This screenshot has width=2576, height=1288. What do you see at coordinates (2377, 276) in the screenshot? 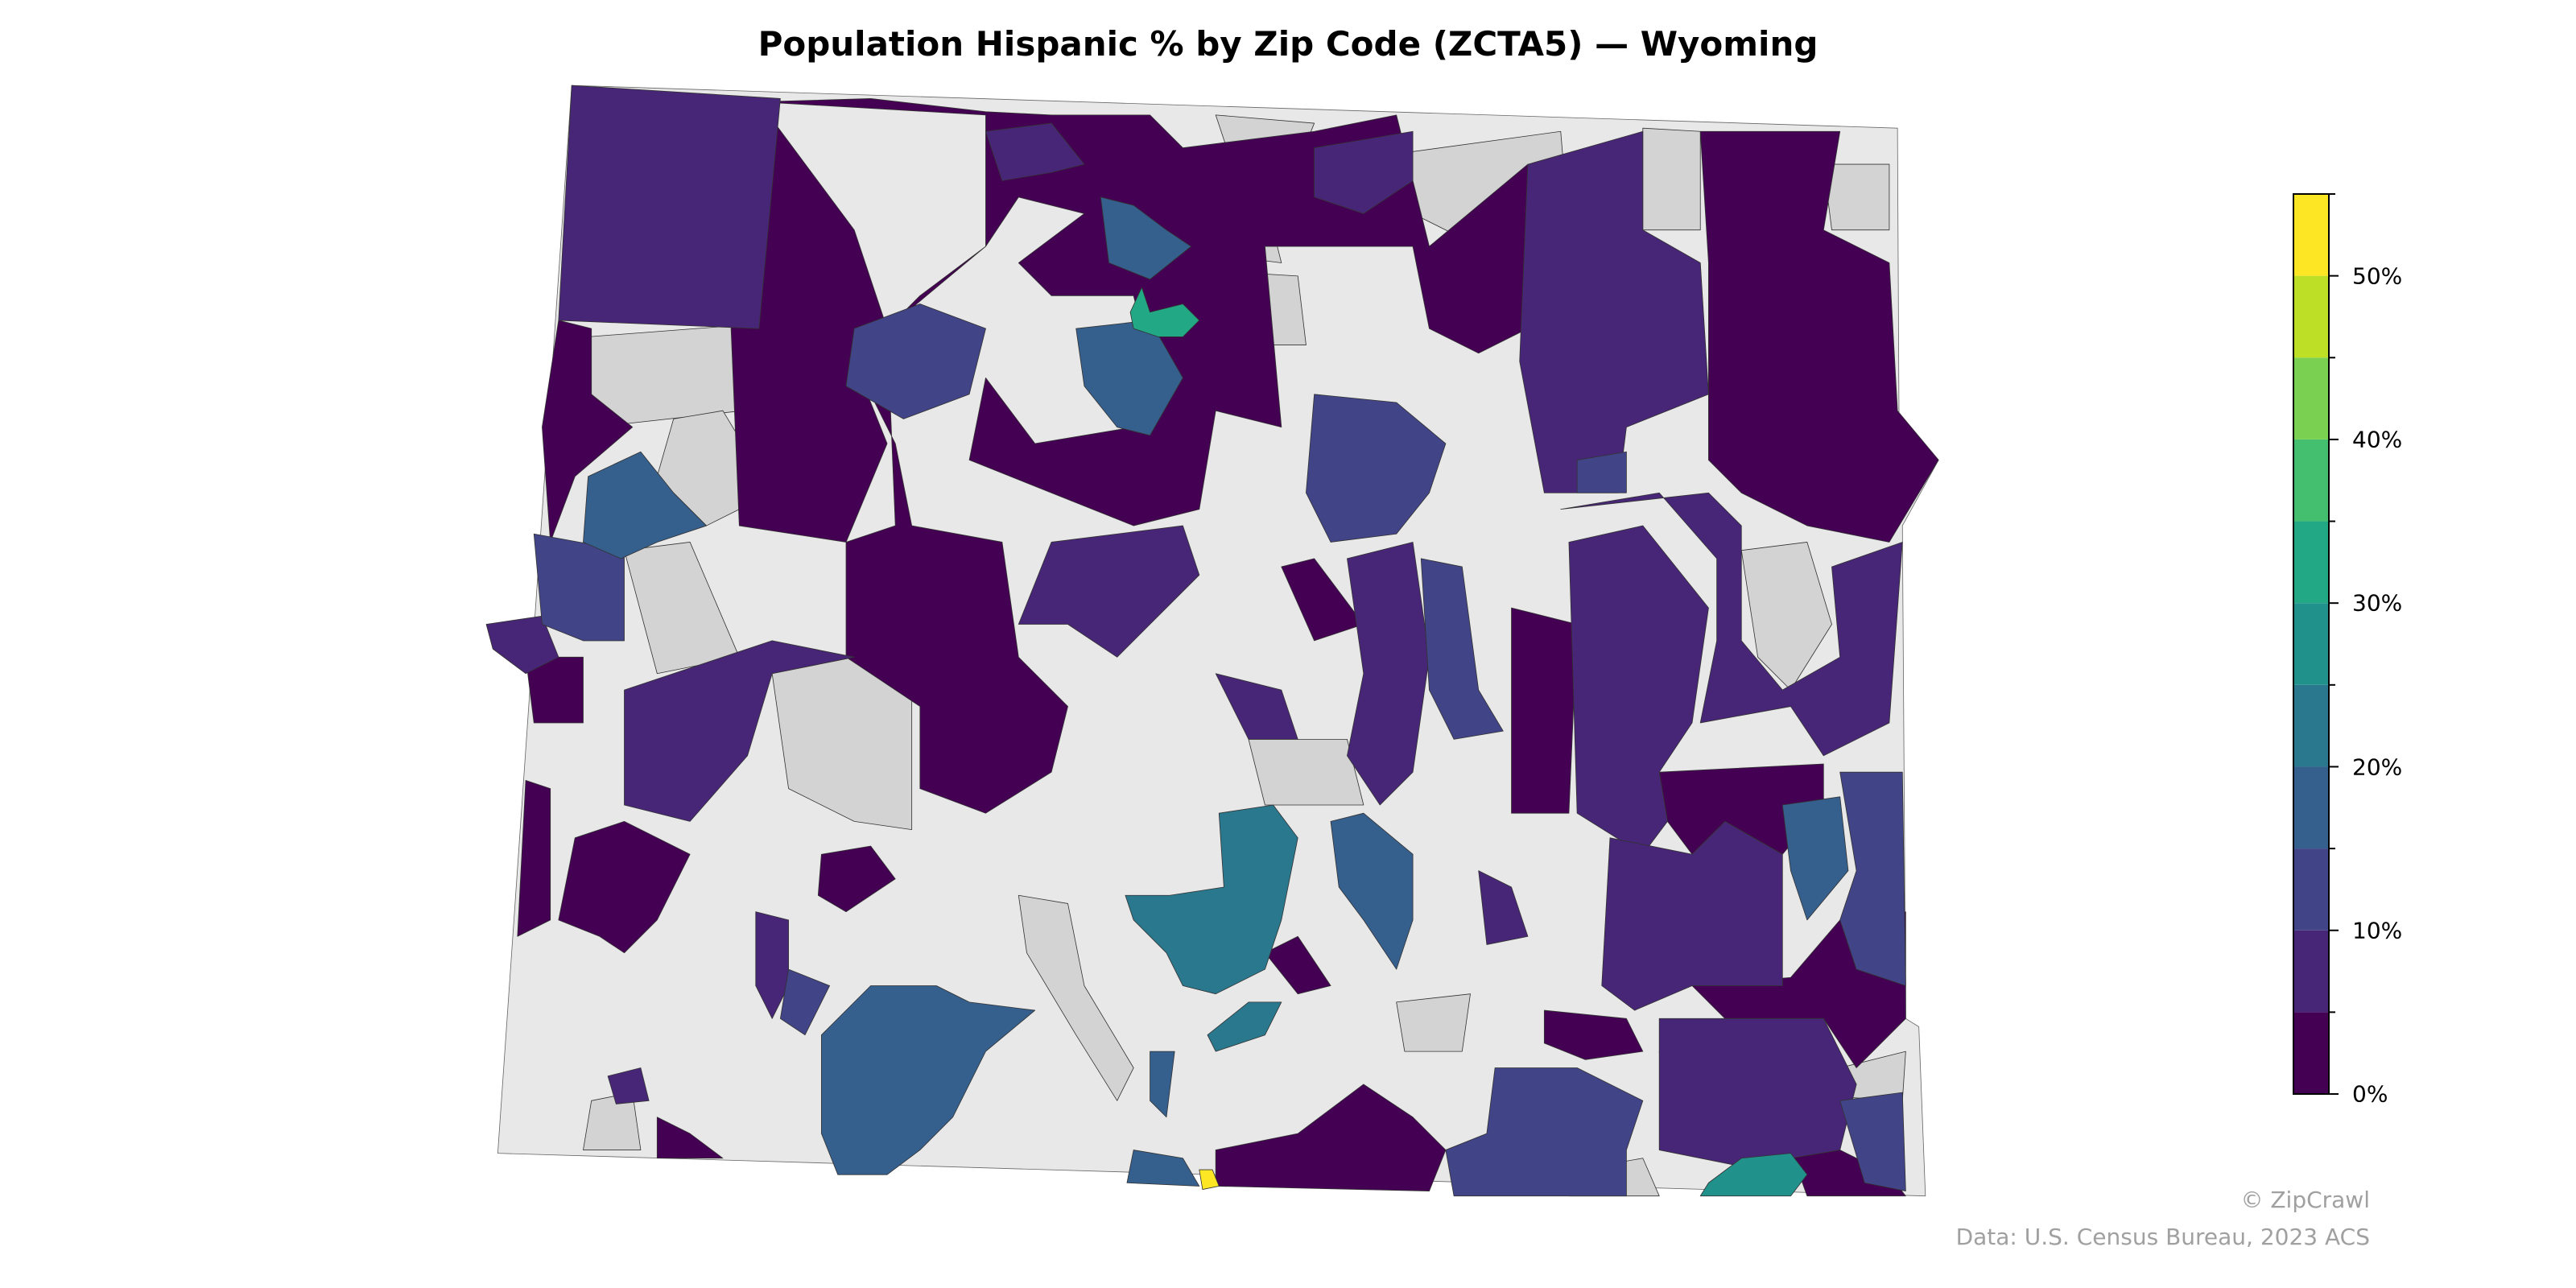
I see `colorbar-tick-label-50: 50%` at bounding box center [2377, 276].